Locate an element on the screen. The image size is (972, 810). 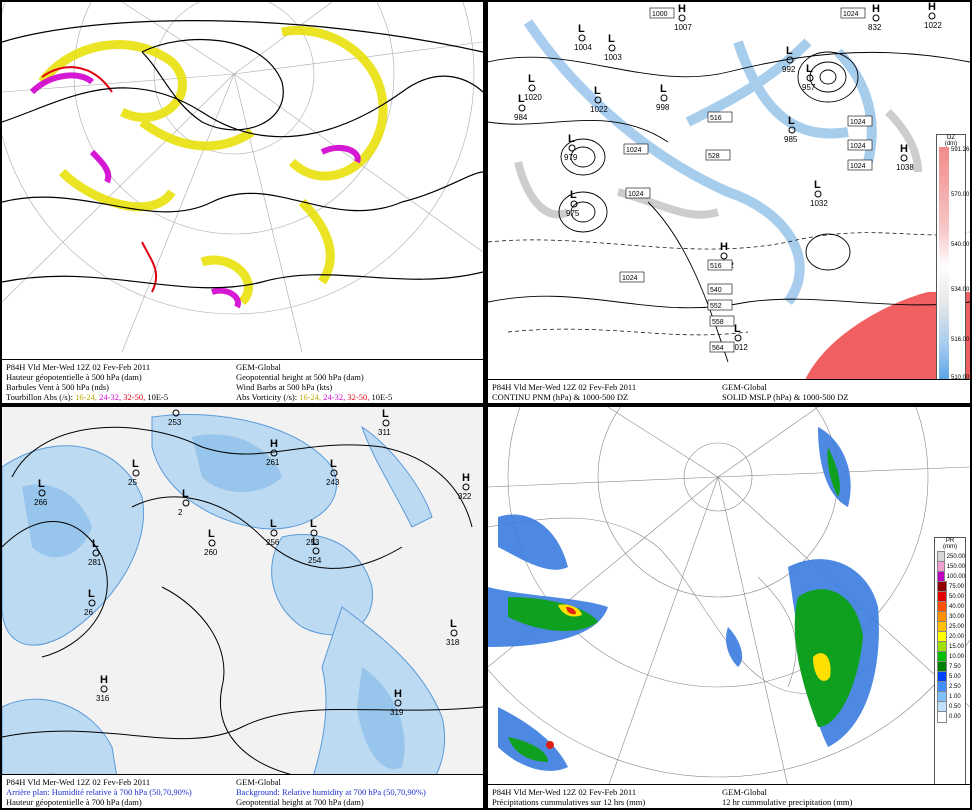
low-pressure-marker: L 979 is located at coordinates (571, 147).